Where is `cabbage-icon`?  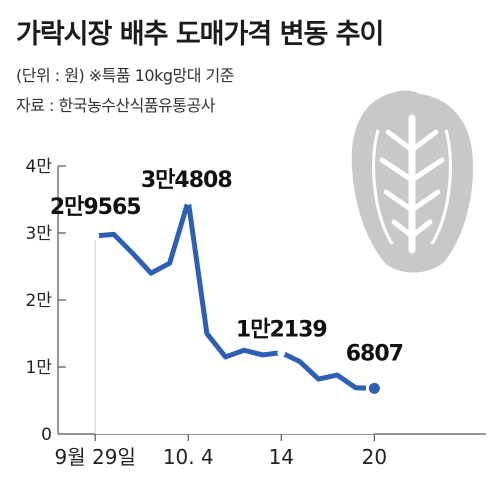
cabbage-icon is located at coordinates (412, 181).